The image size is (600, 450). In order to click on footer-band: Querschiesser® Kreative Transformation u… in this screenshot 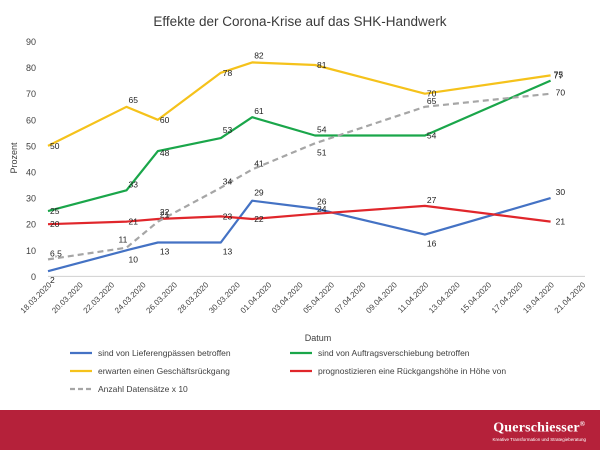, I will do `click(300, 430)`.